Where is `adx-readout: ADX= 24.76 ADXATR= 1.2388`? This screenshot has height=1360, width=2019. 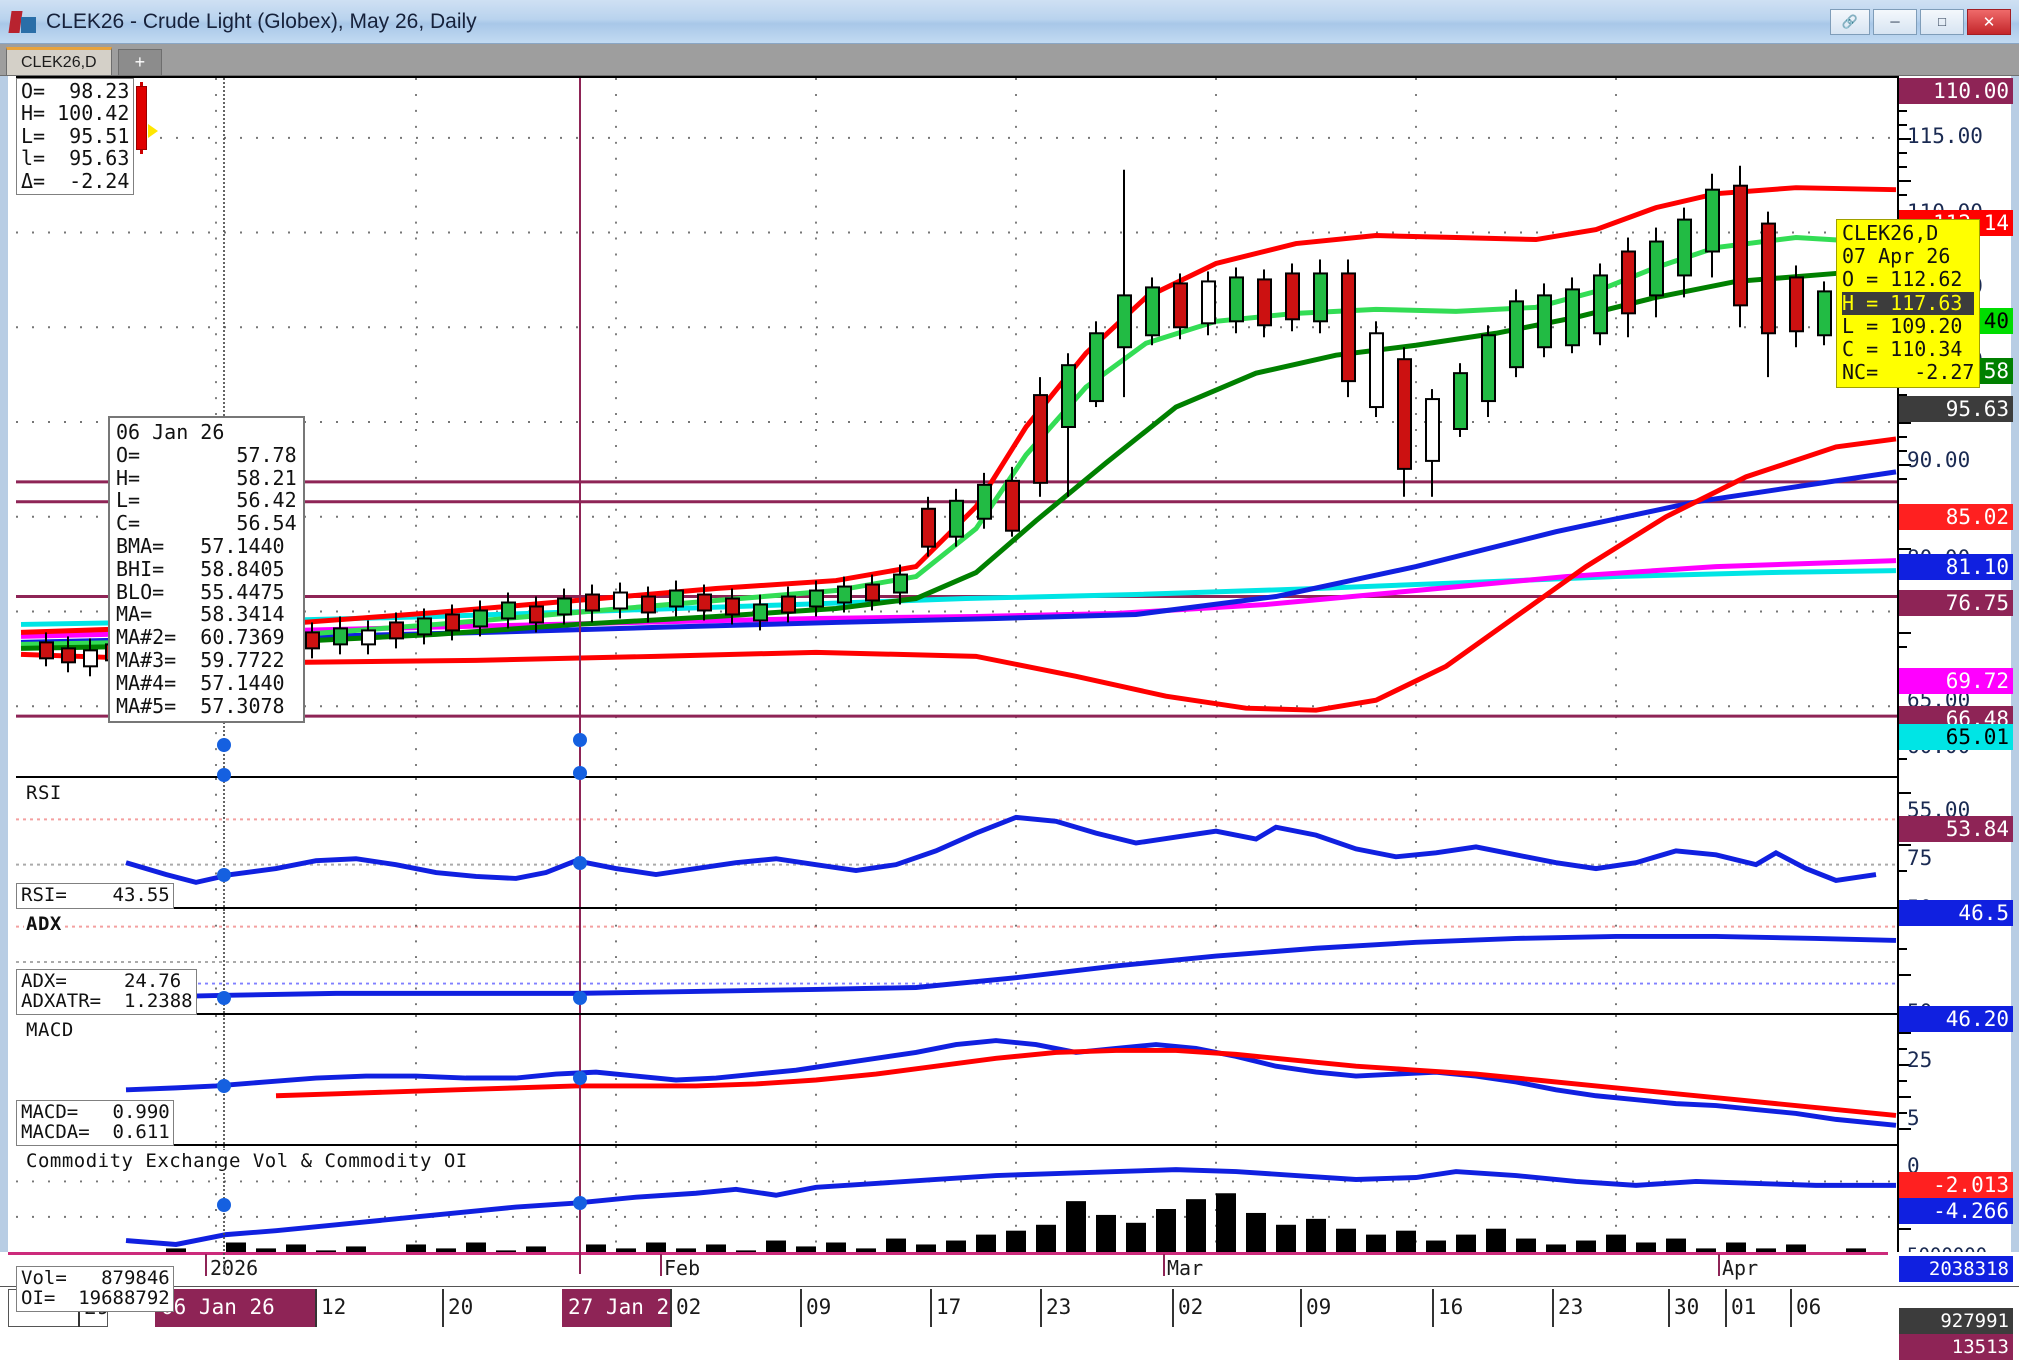
adx-readout: ADX= 24.76 ADXATR= 1.2388 is located at coordinates (106, 991).